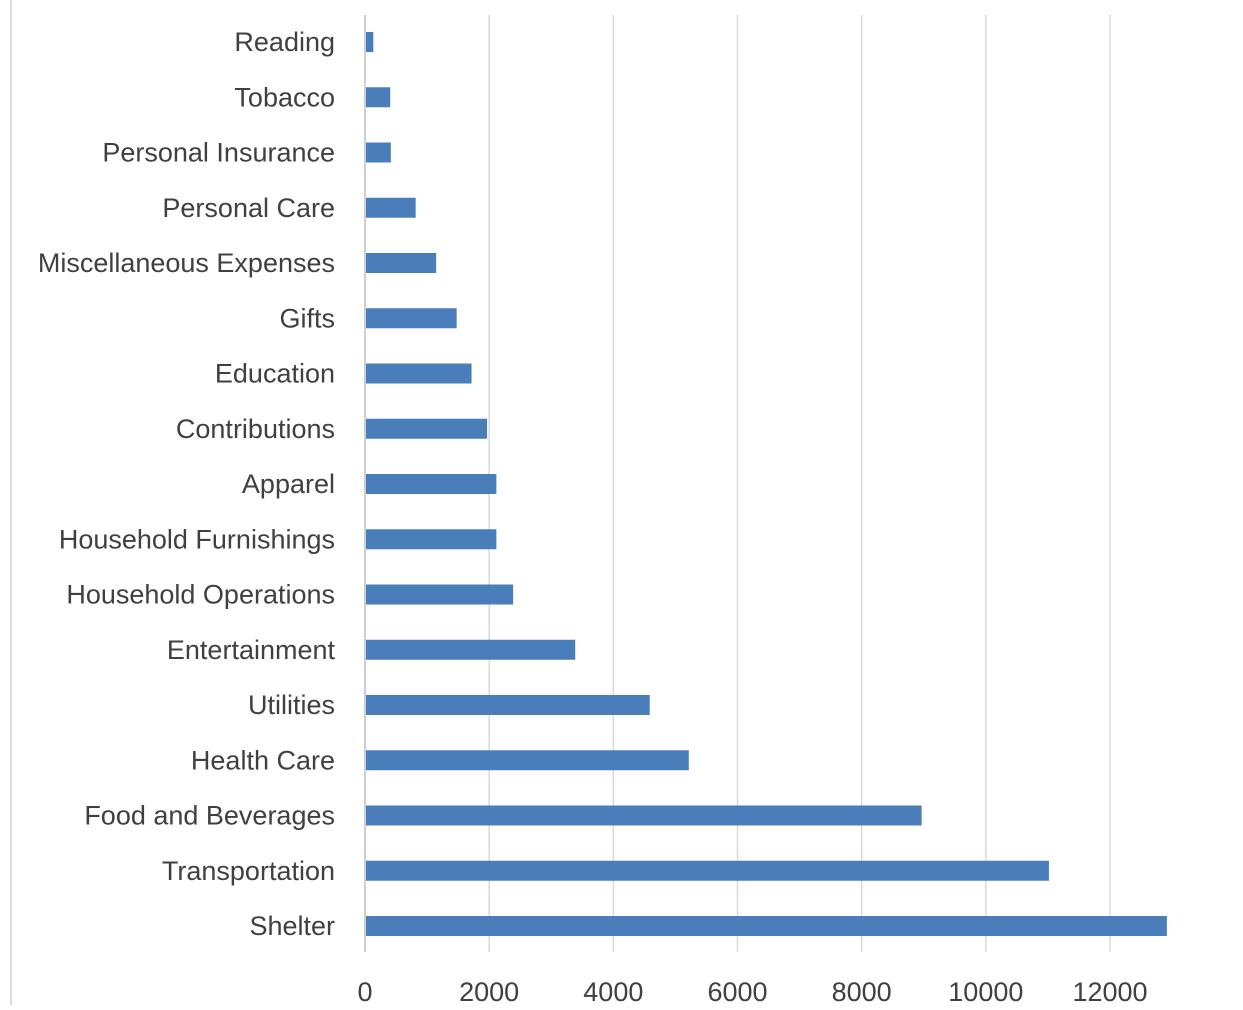 The image size is (1243, 1010). I want to click on x-tick-labels: 0 2000 4000 6000 8000 10000 12000, so click(752, 992).